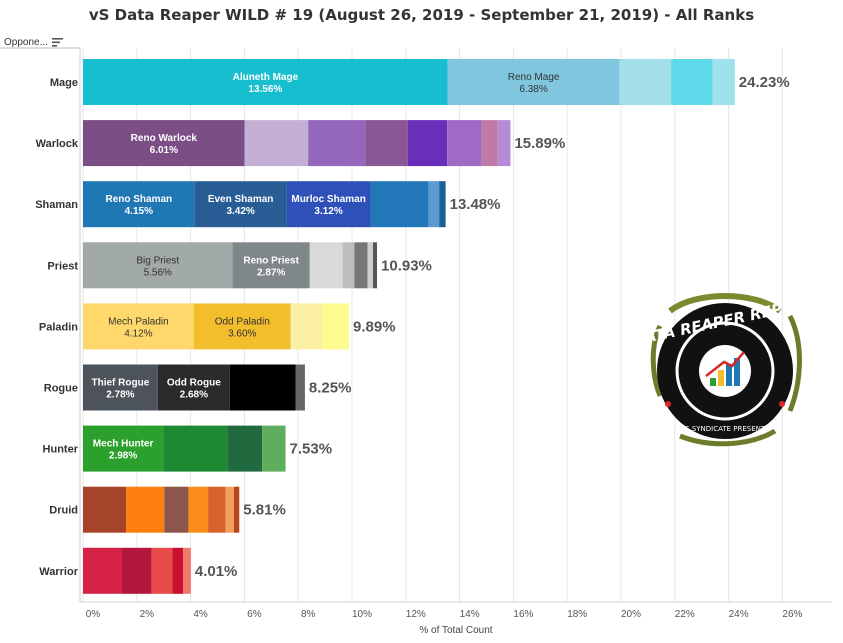  I want to click on bar-row-warrior: 4.01%, so click(160, 570).